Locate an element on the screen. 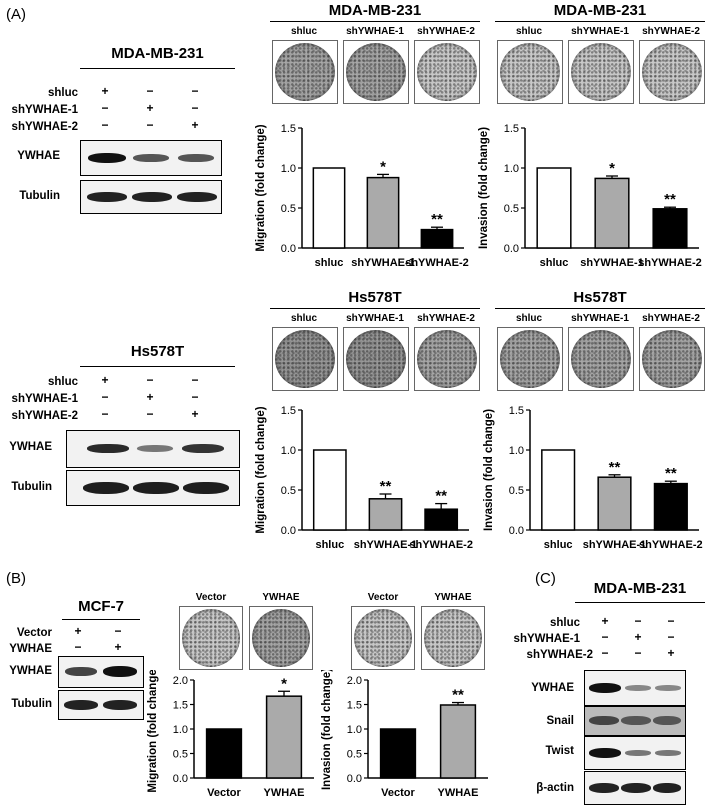 This screenshot has width=709, height=812. category-label: shluc is located at coordinates (329, 545).